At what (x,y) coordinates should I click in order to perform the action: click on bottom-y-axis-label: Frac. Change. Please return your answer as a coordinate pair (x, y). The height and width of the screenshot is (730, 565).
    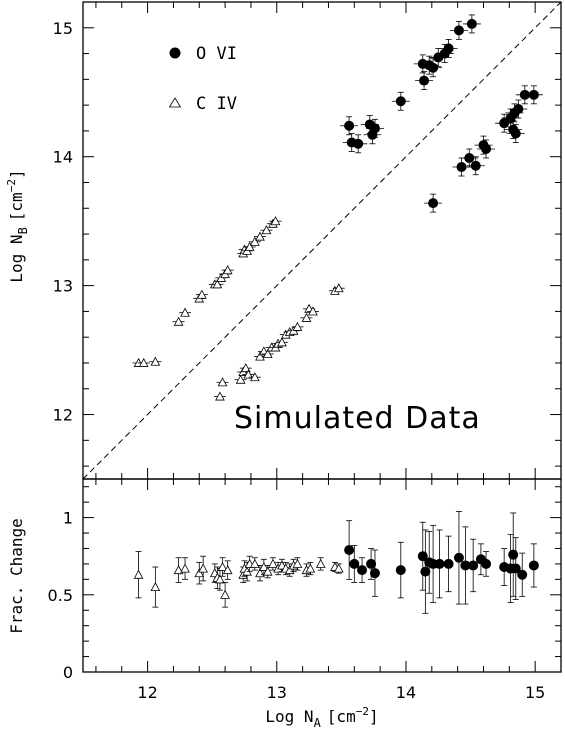
    Looking at the image, I should click on (16, 576).